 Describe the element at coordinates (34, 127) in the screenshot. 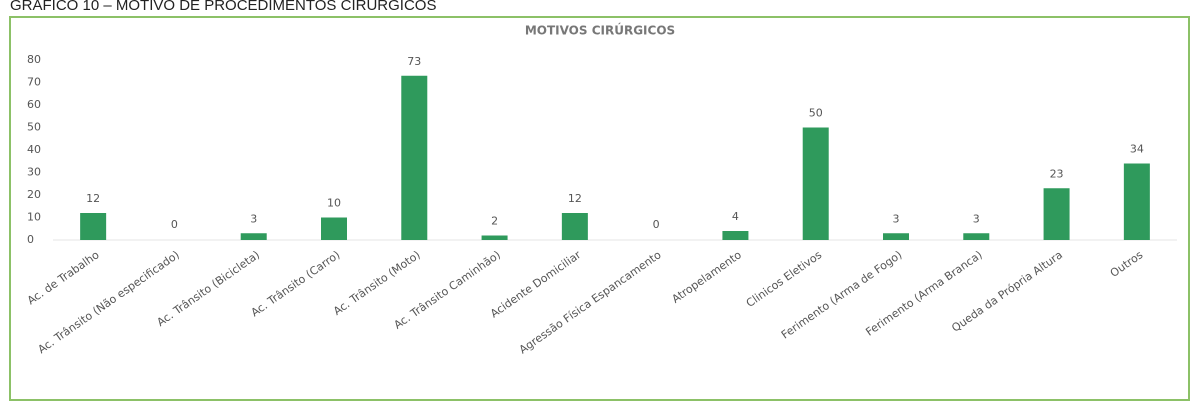

I see `y-tick-label: 50` at that location.